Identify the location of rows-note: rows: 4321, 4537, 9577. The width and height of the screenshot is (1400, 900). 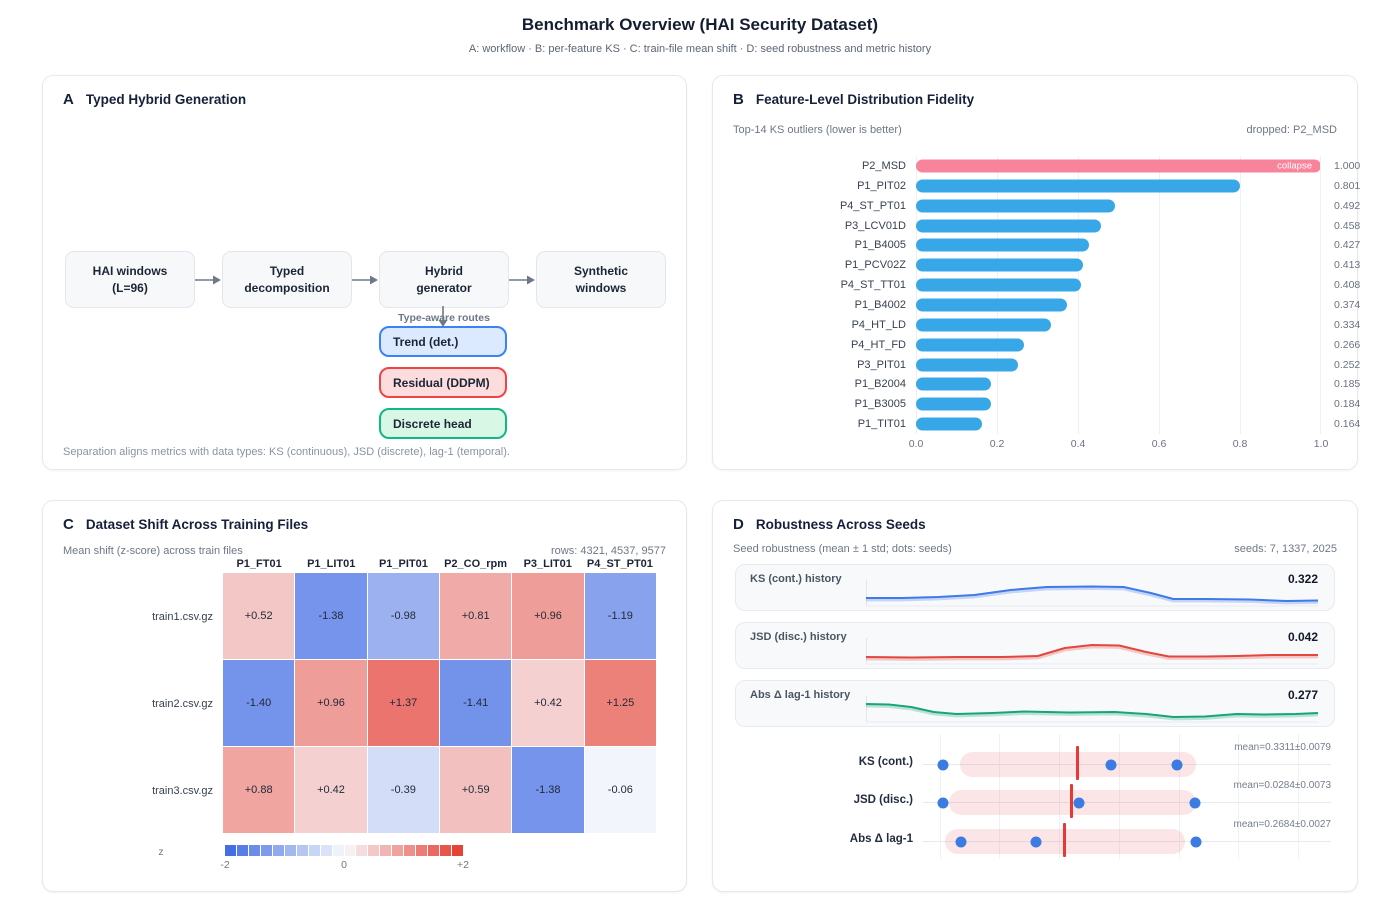
(608, 551).